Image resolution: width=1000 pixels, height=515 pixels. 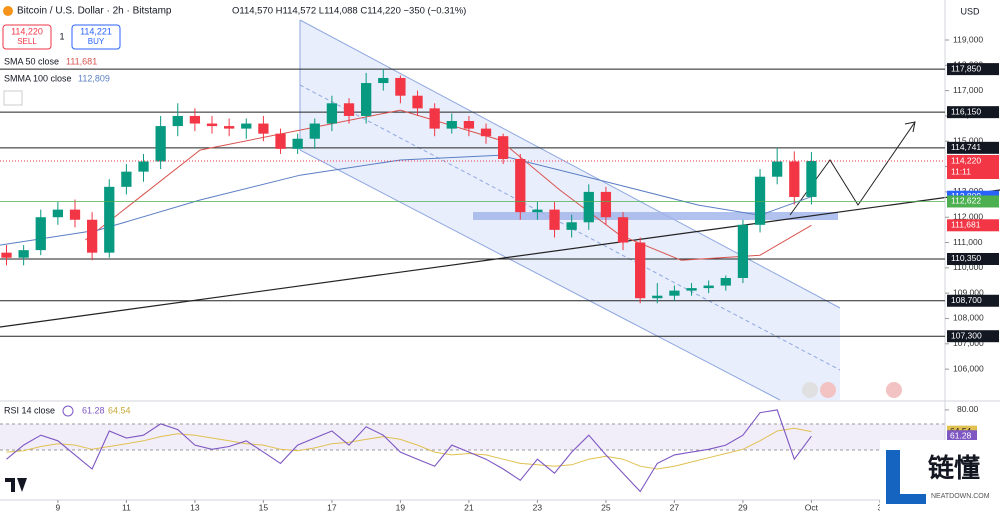 I want to click on countdown: 11:11, so click(x=961, y=171).